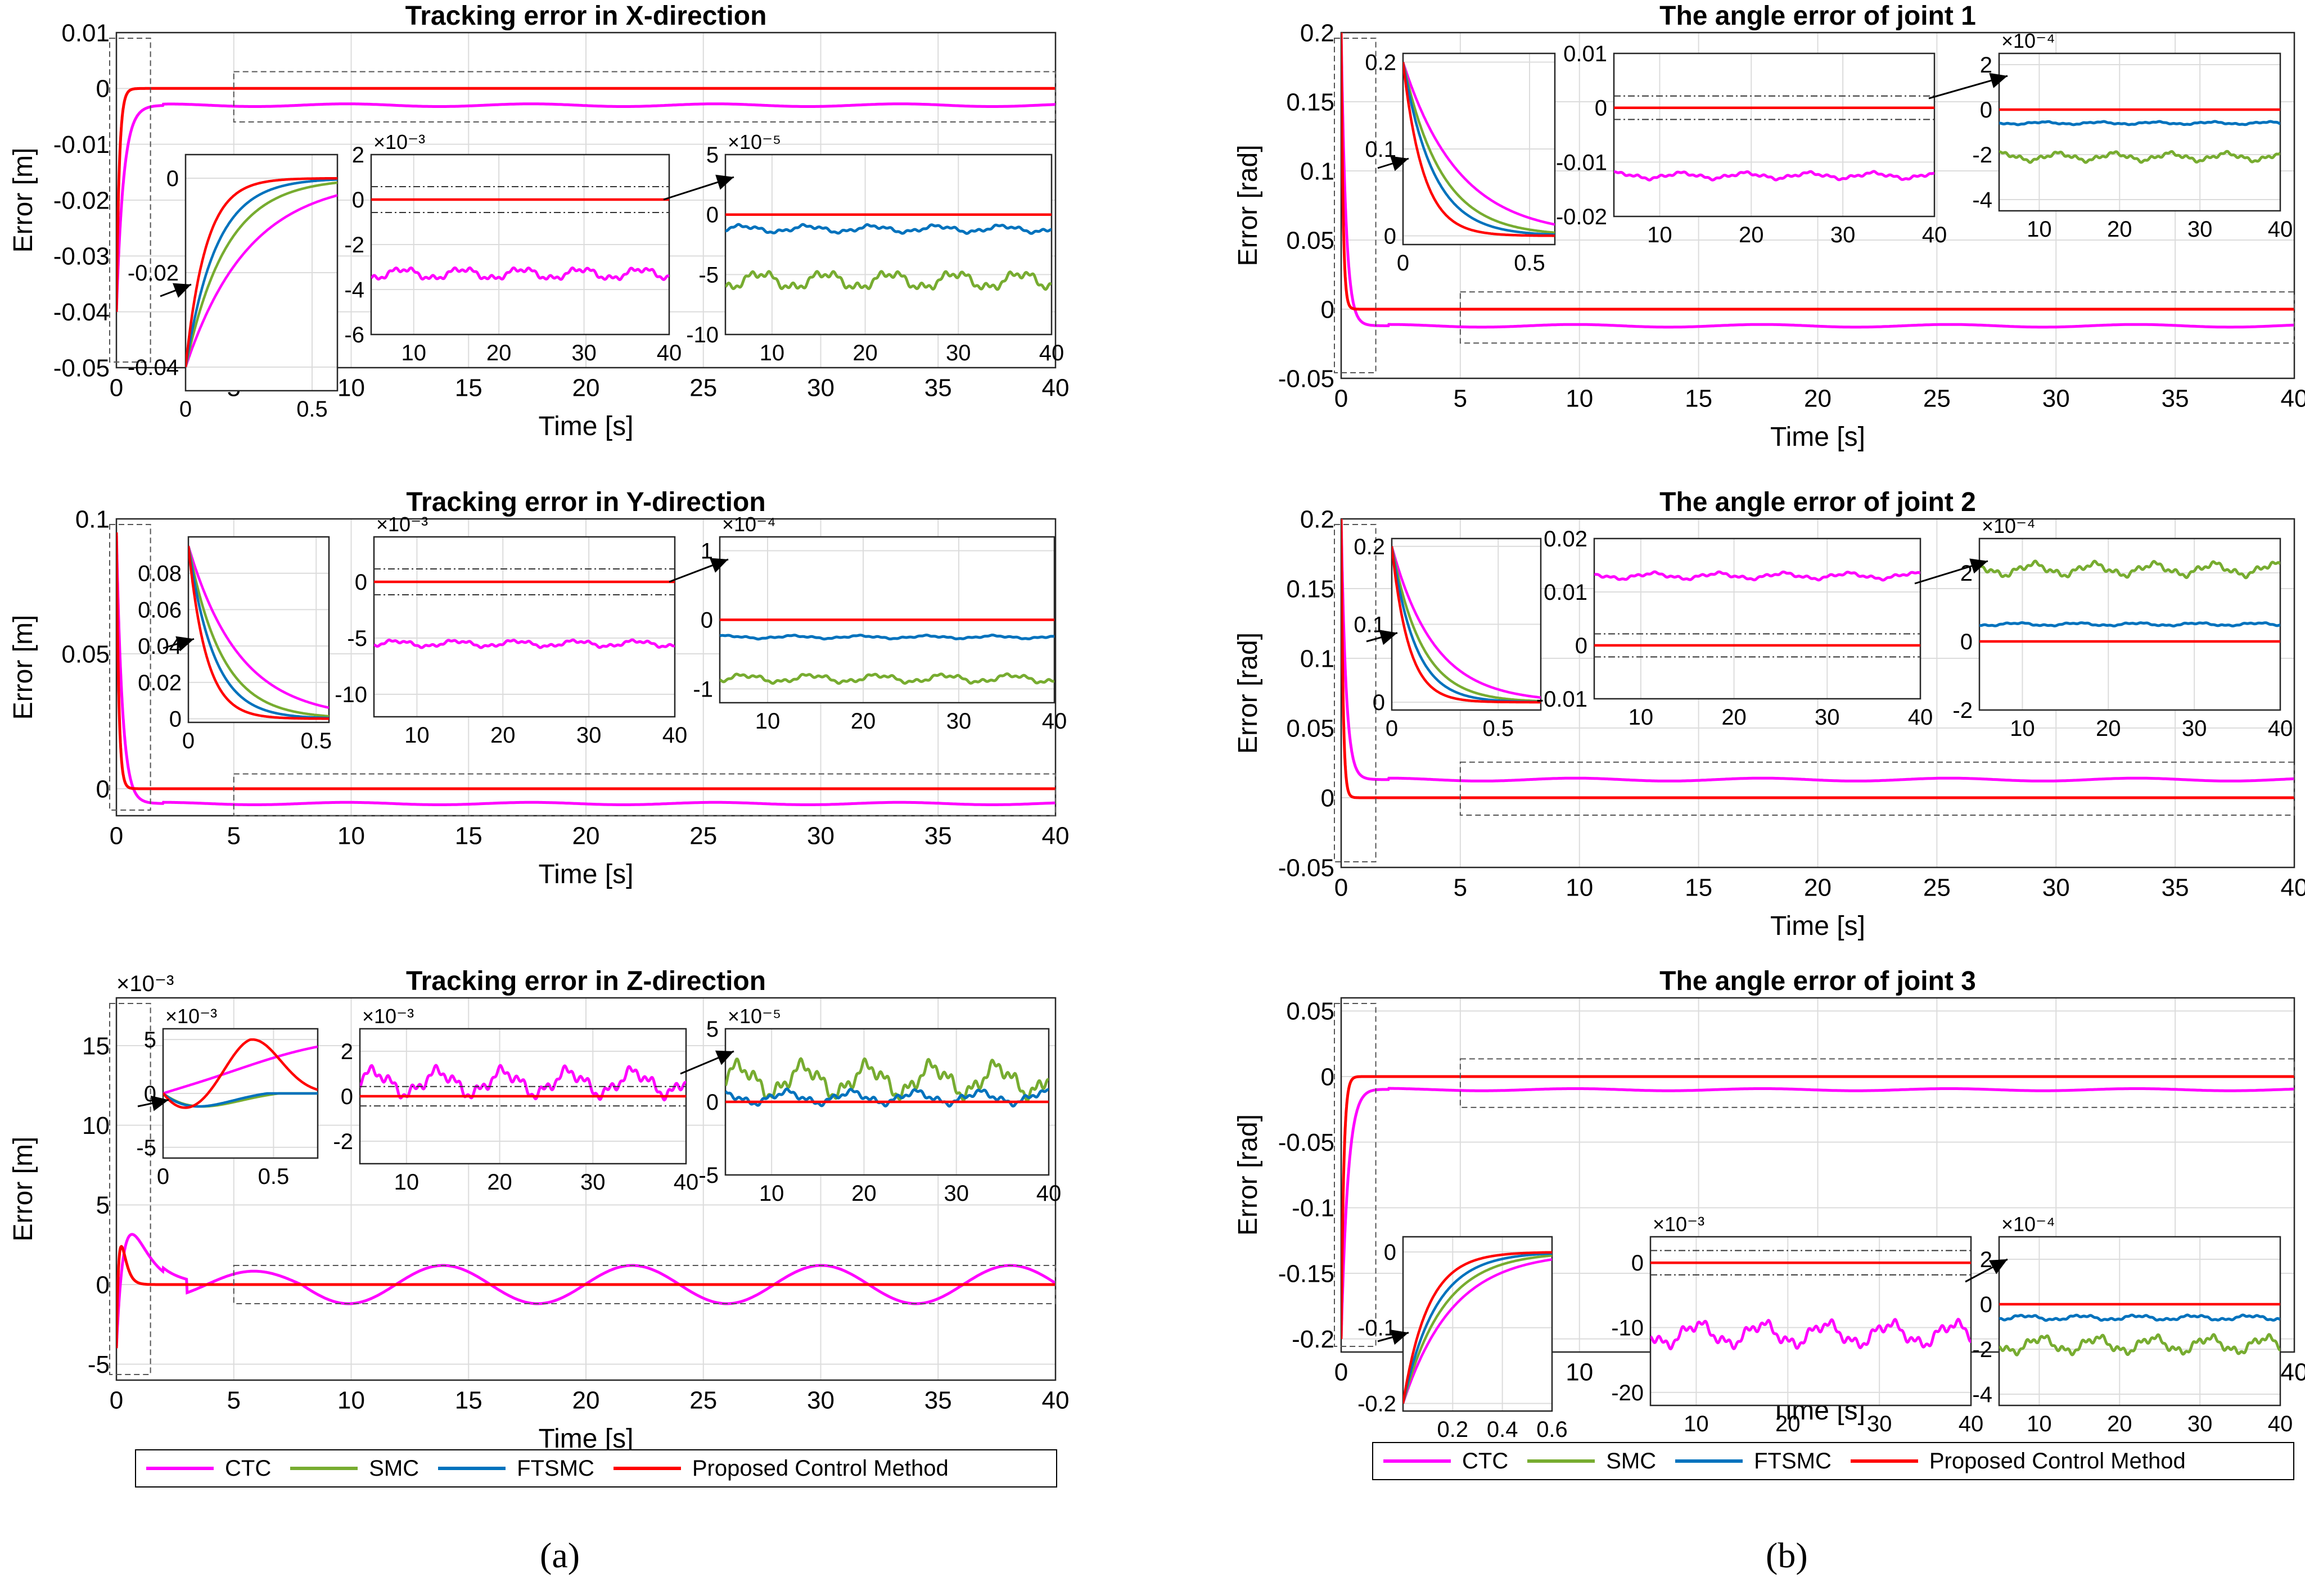 The image size is (2305, 1596). Describe the element at coordinates (1377, 1328) in the screenshot. I see `inset-ytick-label: -0.1` at that location.